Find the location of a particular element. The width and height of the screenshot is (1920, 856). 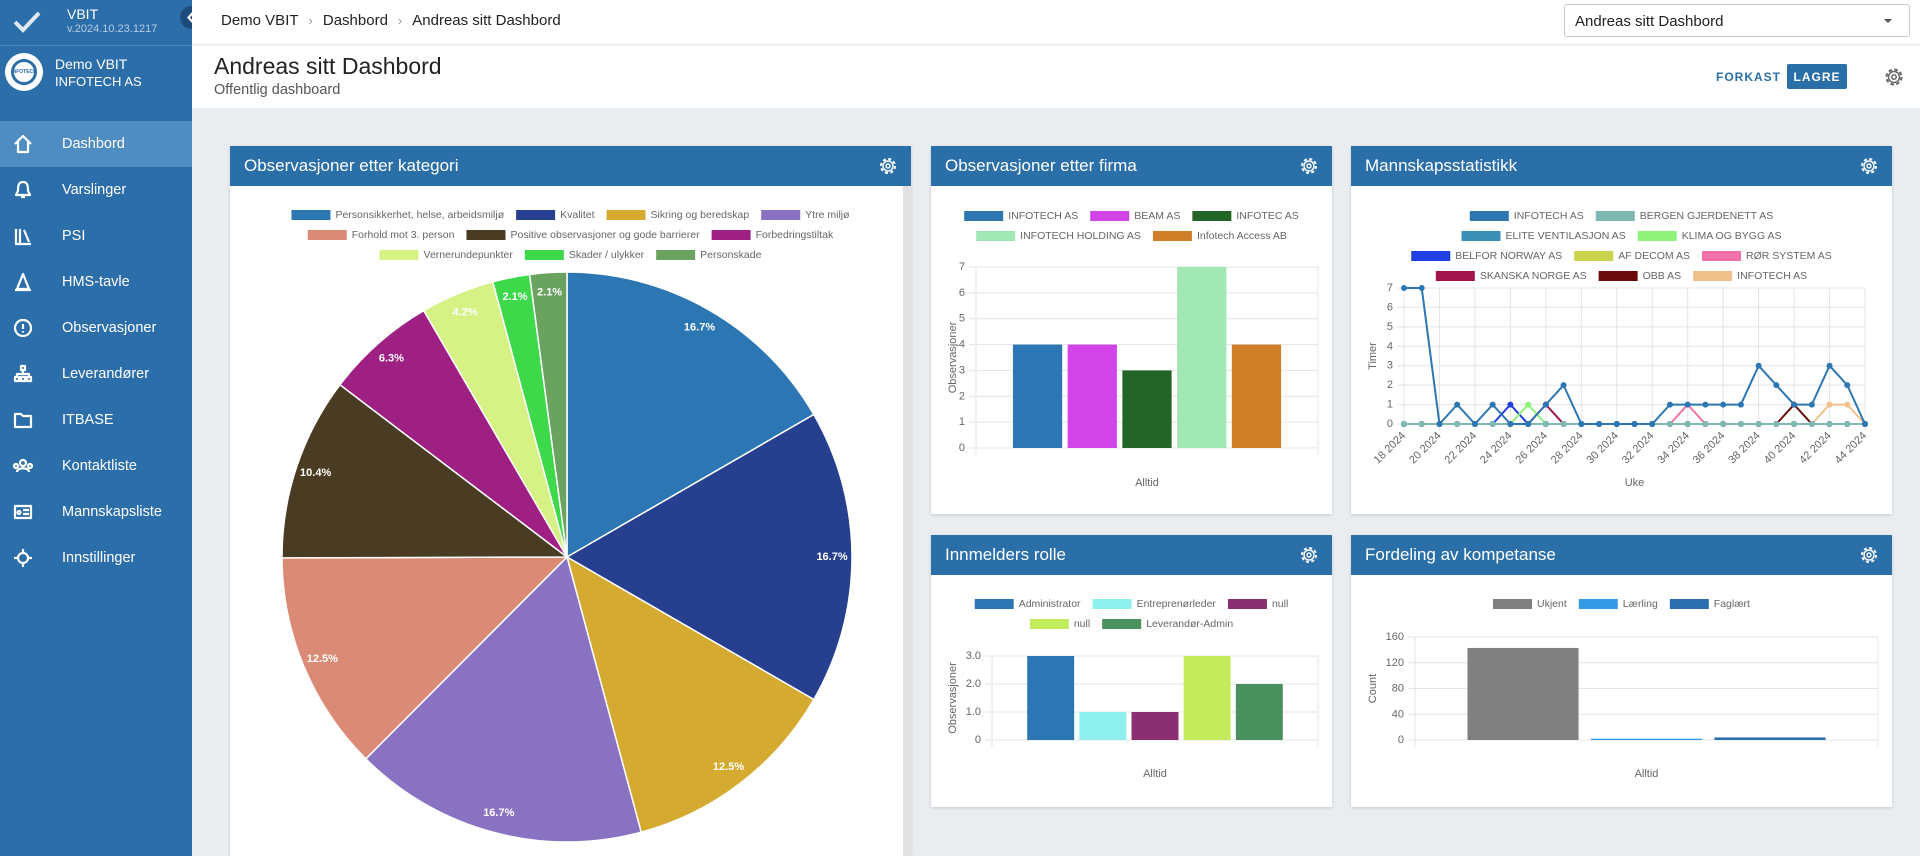

legend-label: INFOTECH HOLDING AS is located at coordinates (1080, 236).